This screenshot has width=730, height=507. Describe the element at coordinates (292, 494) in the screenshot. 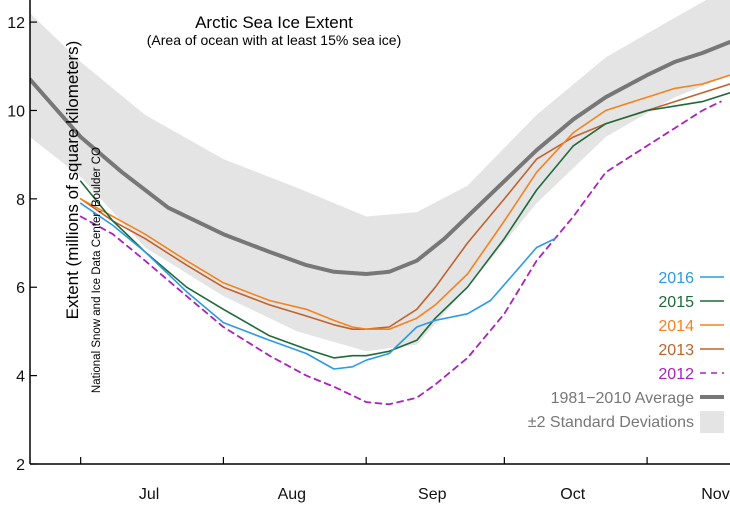

I see `x-tick-label: Aug` at that location.